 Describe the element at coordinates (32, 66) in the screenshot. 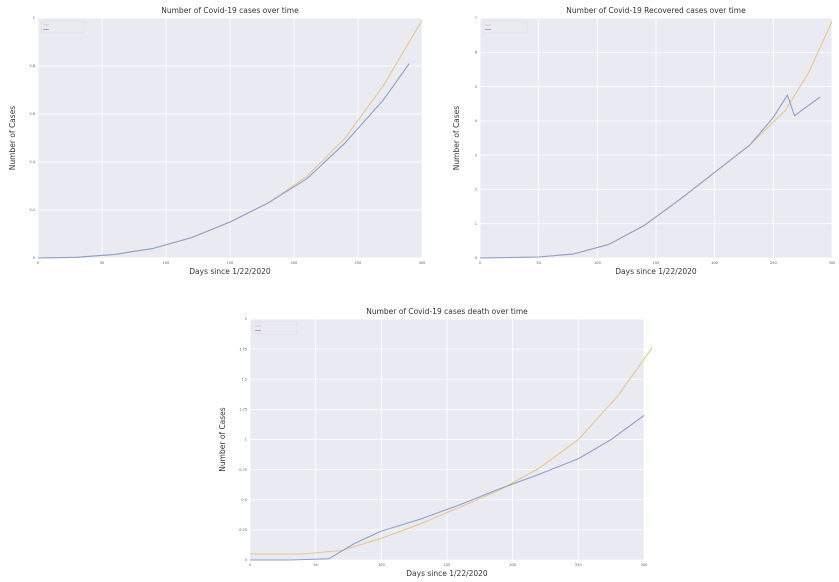

I see `y-tick-label: 0.8` at that location.